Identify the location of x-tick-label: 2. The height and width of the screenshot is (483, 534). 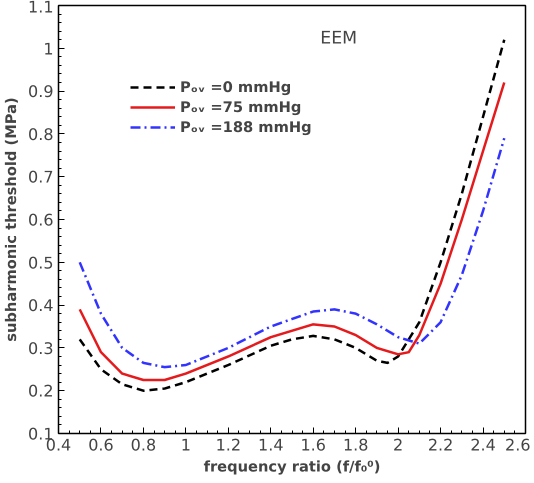
(398, 445).